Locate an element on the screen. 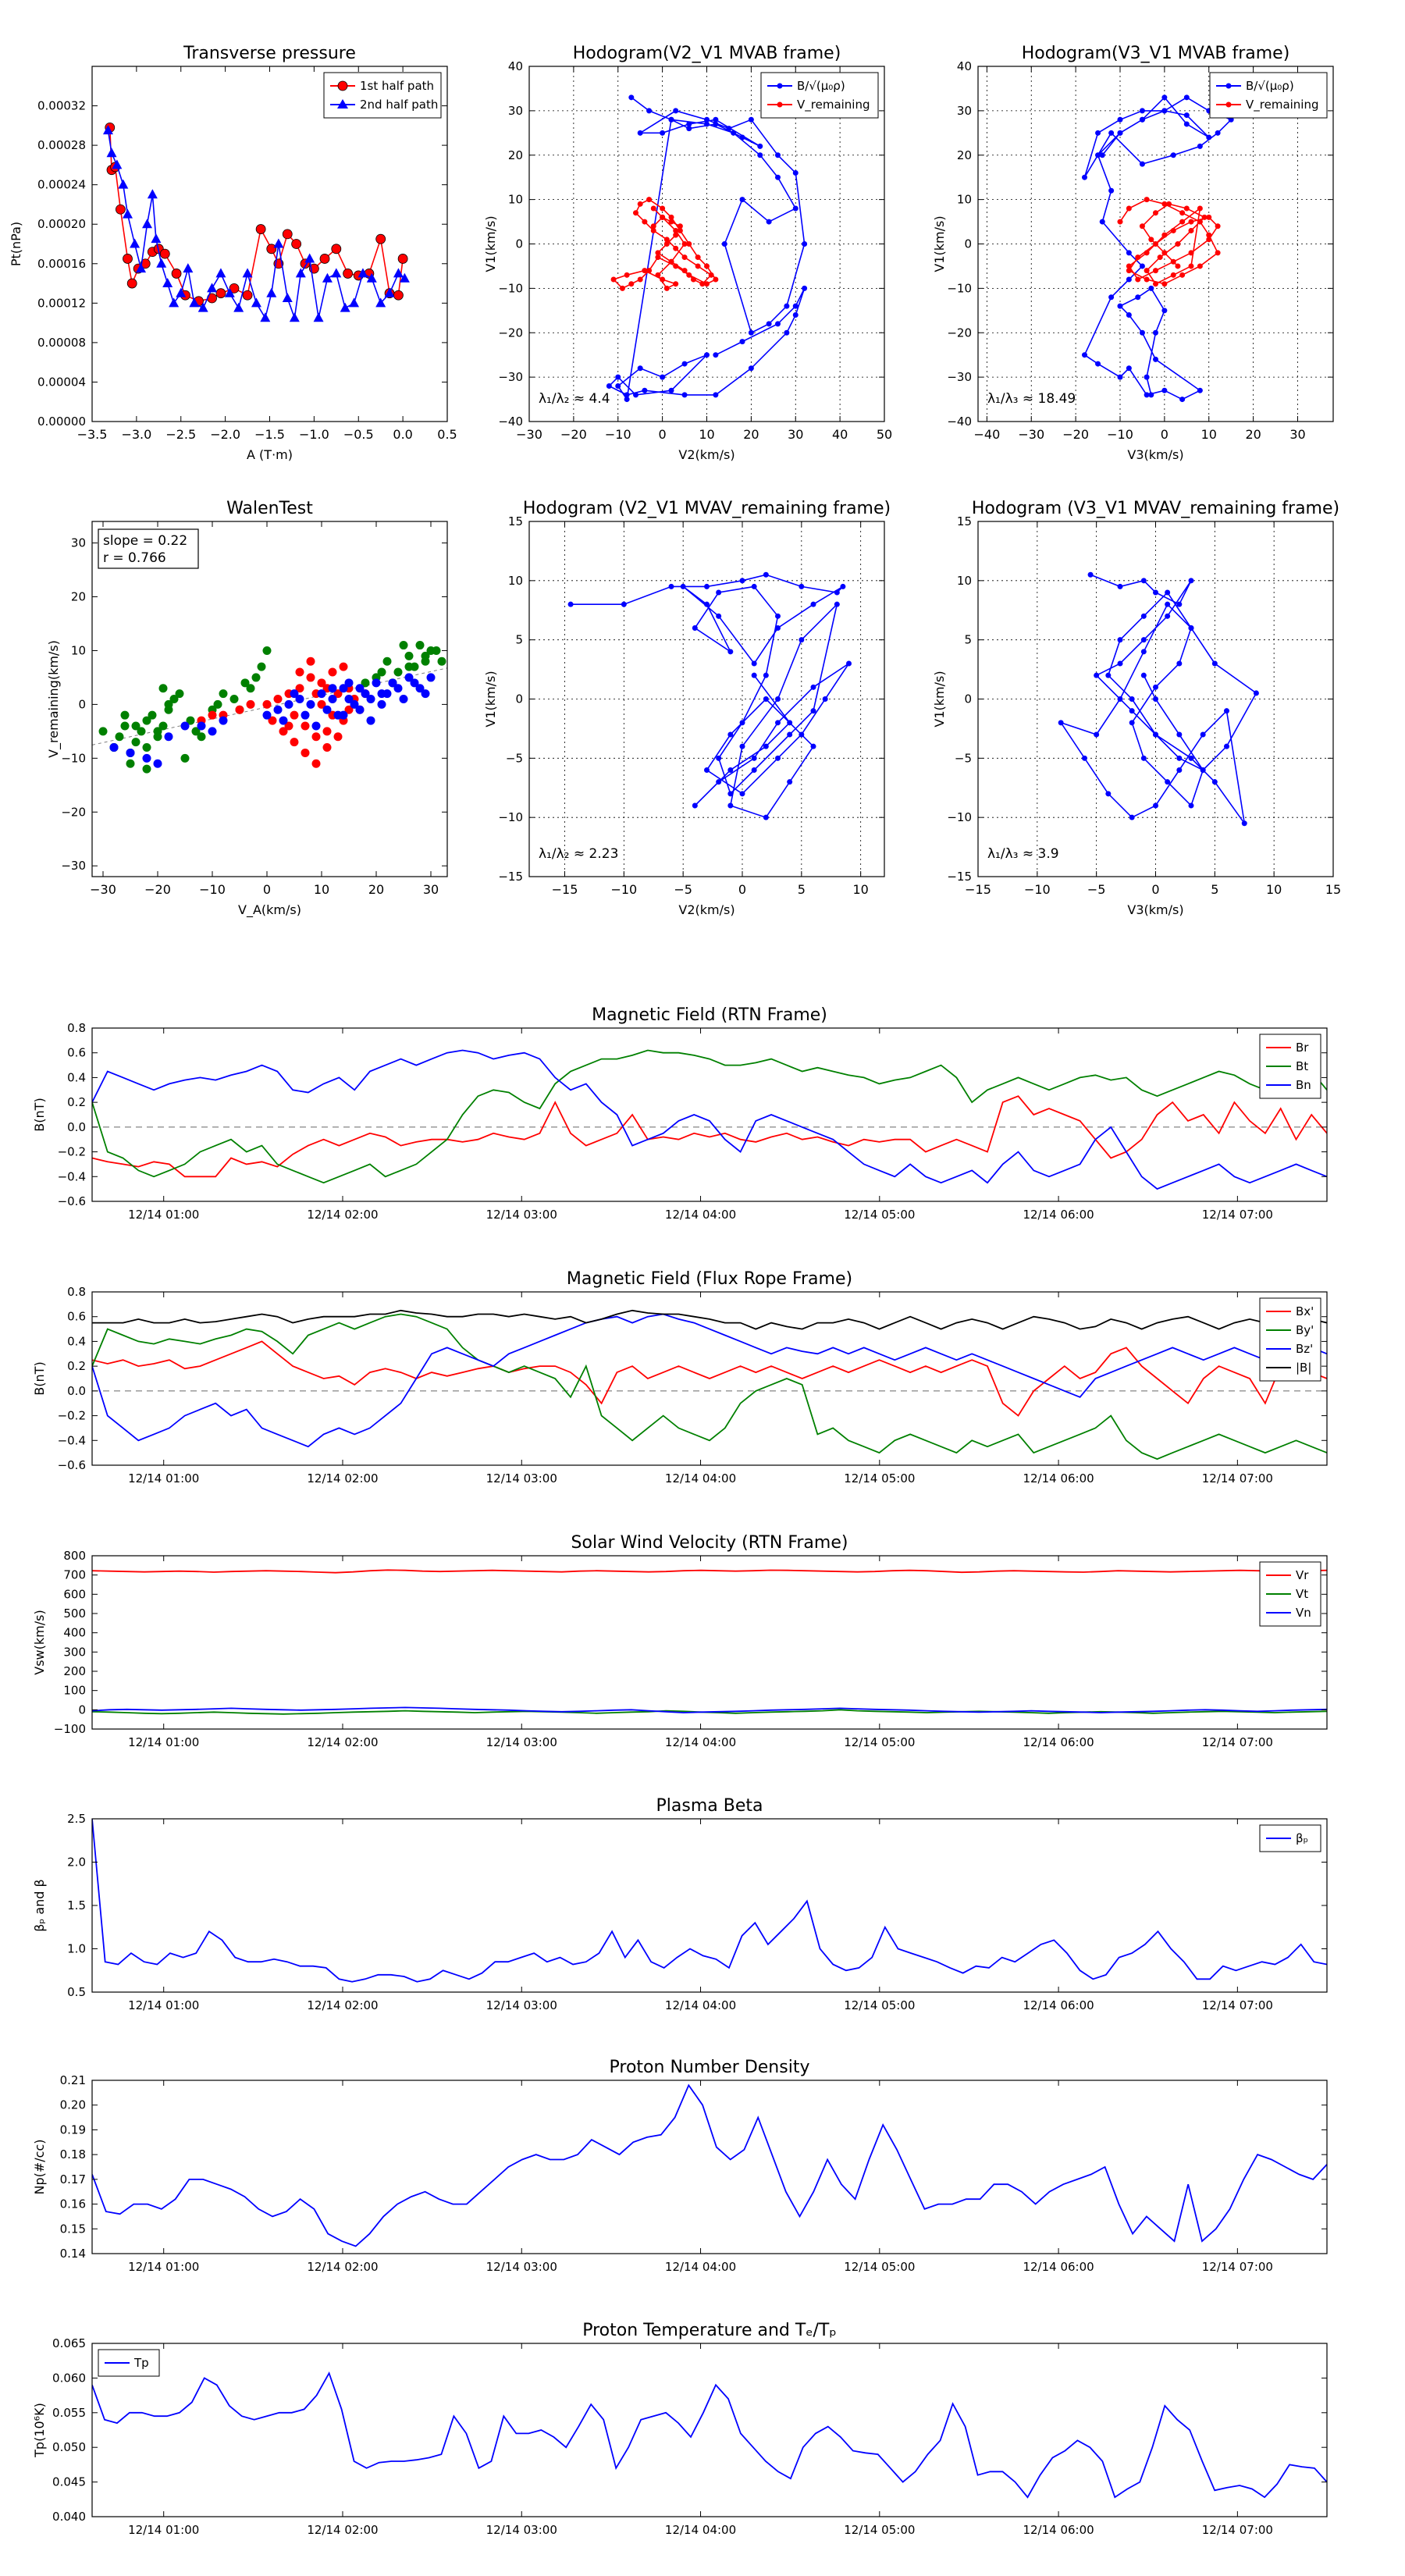 This screenshot has height=2576, width=1405. chart-title: Hodogram(V3_V1 MVAB frame) is located at coordinates (1156, 53).